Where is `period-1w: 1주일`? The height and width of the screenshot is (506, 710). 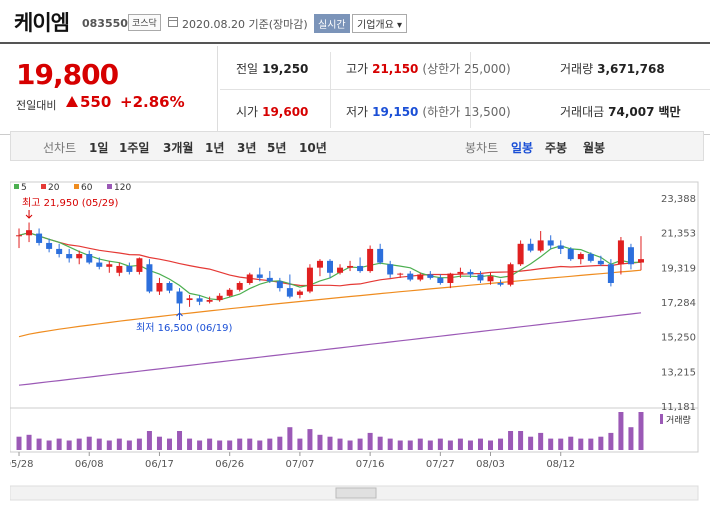 period-1w: 1주일 is located at coordinates (134, 148).